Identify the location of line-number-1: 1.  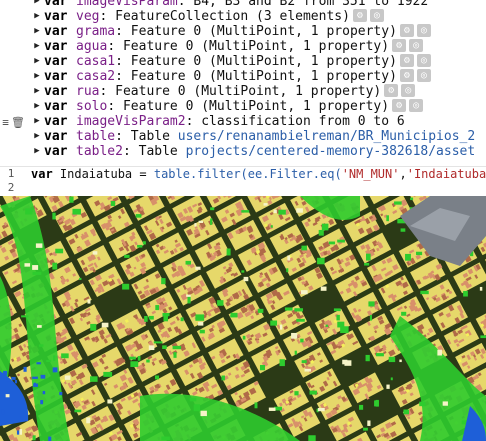
(11, 173).